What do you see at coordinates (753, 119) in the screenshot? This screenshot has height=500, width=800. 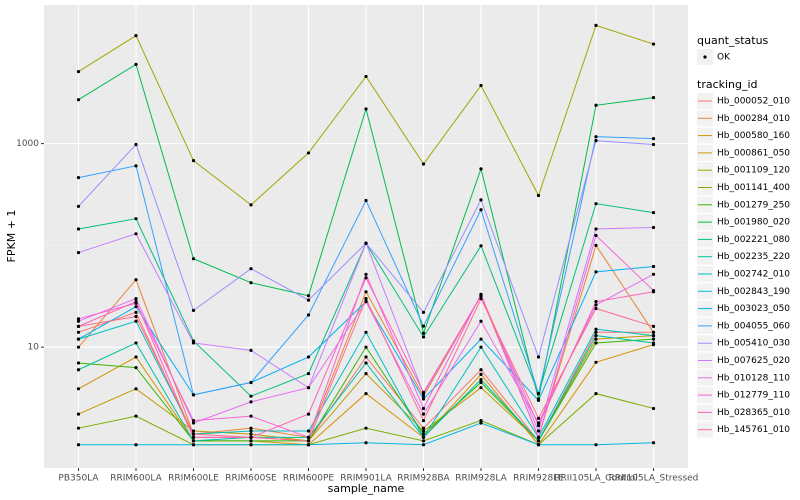 I see `legend-label: Hb_000284_010` at bounding box center [753, 119].